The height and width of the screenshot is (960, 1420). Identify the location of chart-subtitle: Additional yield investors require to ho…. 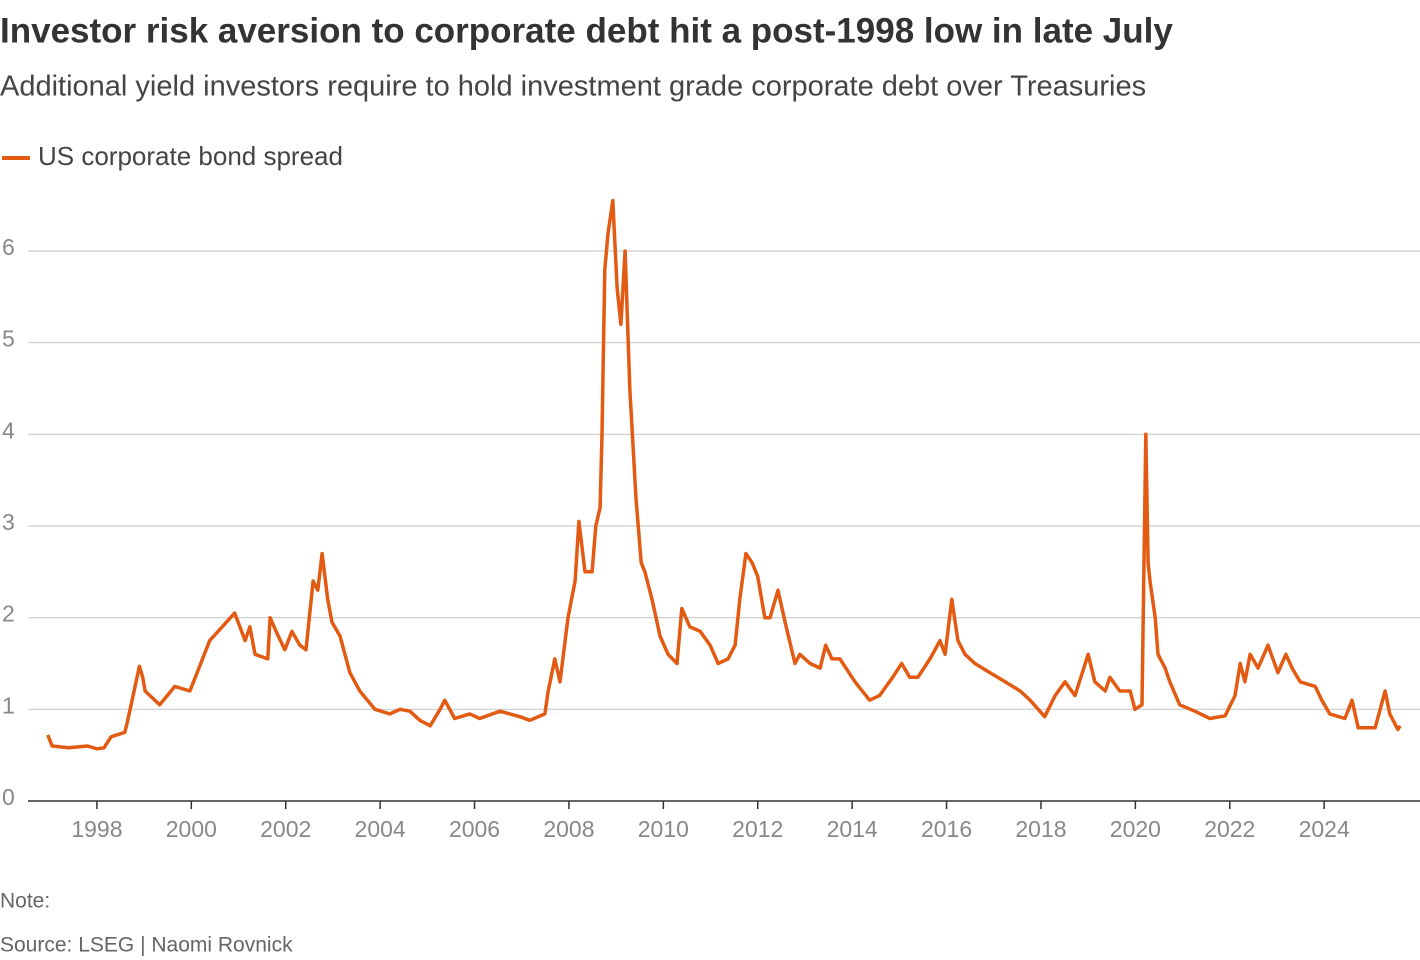
(573, 87).